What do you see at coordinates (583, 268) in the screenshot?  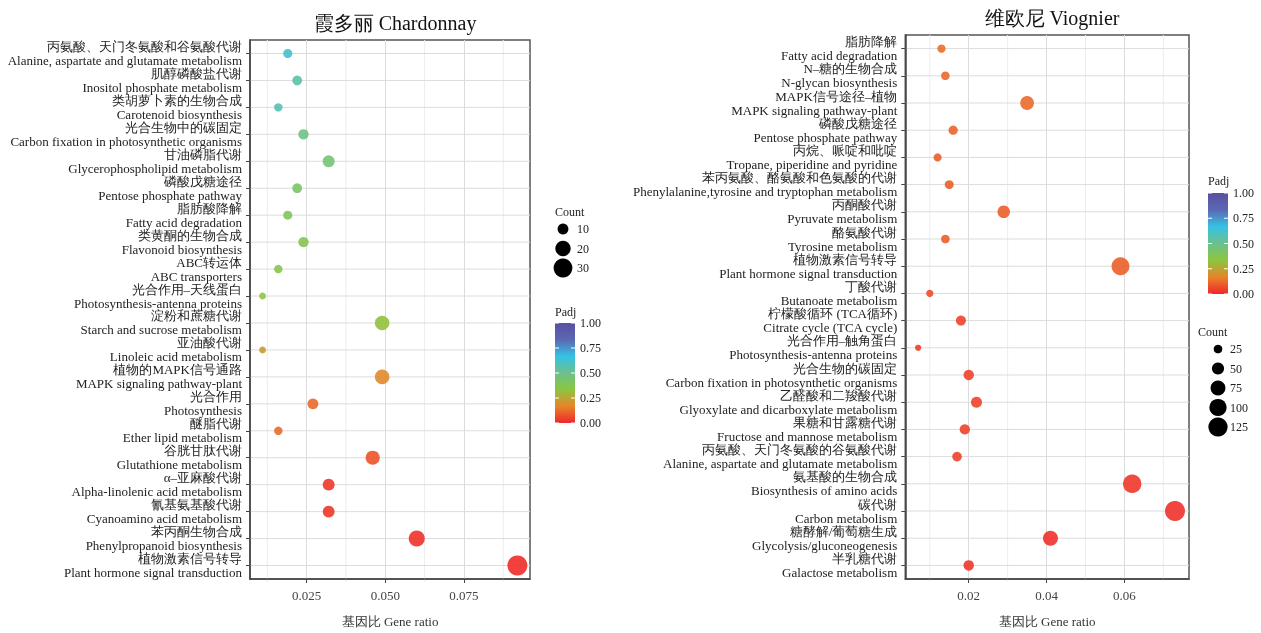 I see `legend-label: 30` at bounding box center [583, 268].